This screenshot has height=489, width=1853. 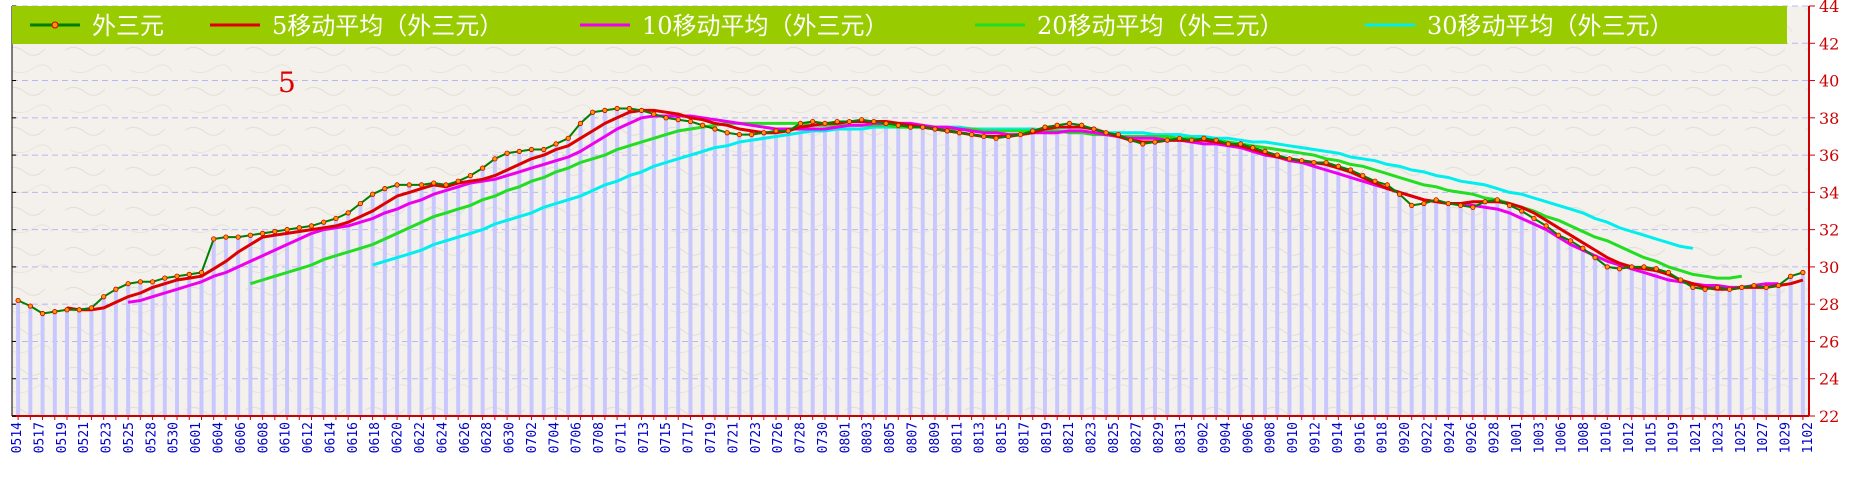 What do you see at coordinates (868, 437) in the screenshot?
I see `x-tick-label: 0803` at bounding box center [868, 437].